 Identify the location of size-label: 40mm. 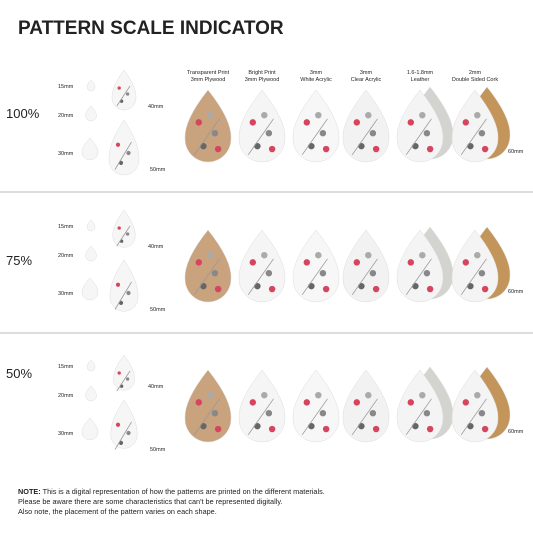
(156, 247).